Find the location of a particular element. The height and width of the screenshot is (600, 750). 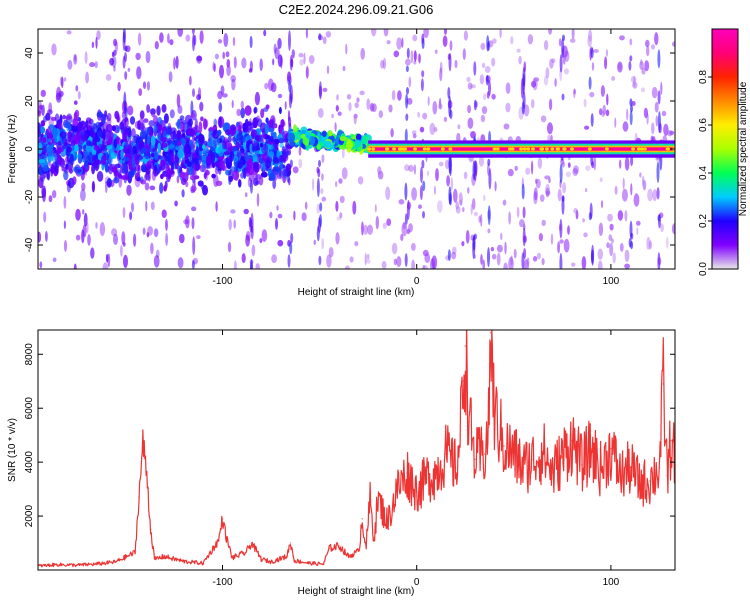

snr-y-tick-label: 4000 is located at coordinates (29, 462).